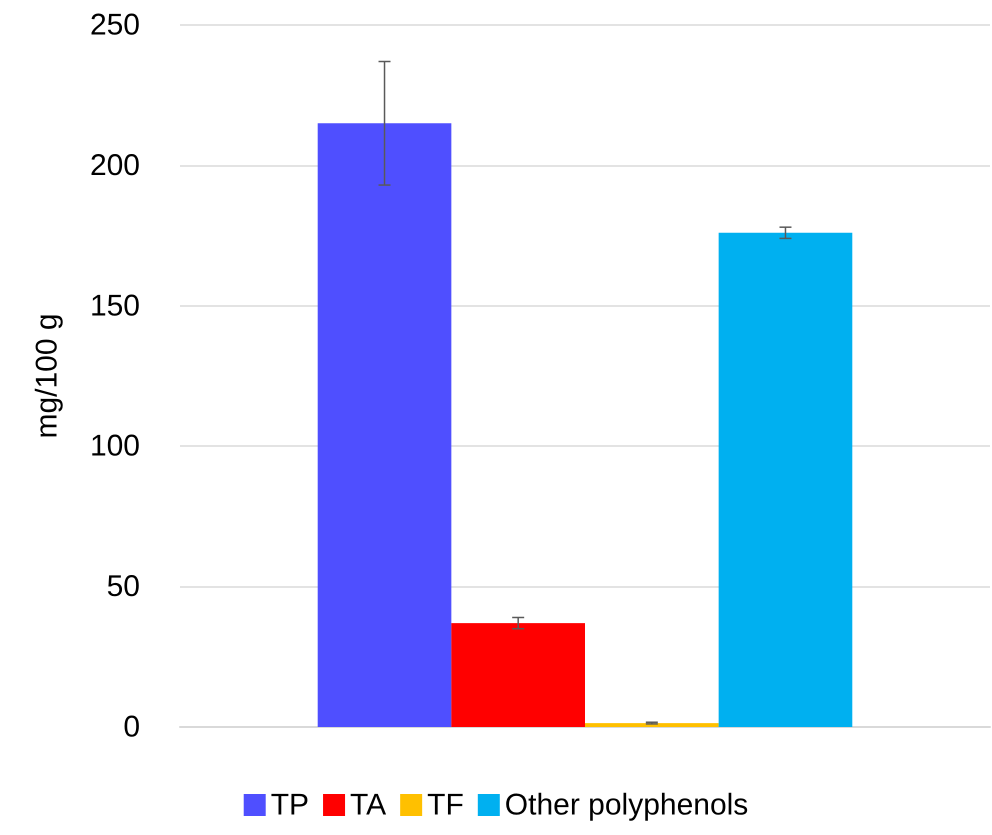 Image resolution: width=992 pixels, height=835 pixels. I want to click on y-tick-label: 100, so click(115, 446).